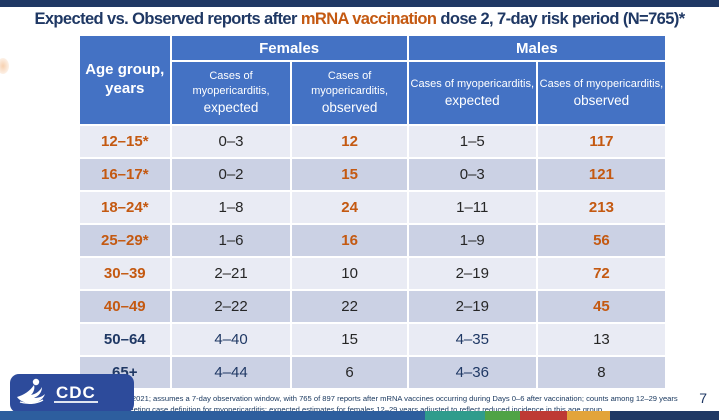 The height and width of the screenshot is (420, 719). What do you see at coordinates (349, 141) in the screenshot?
I see `females-observed-cell: 12` at bounding box center [349, 141].